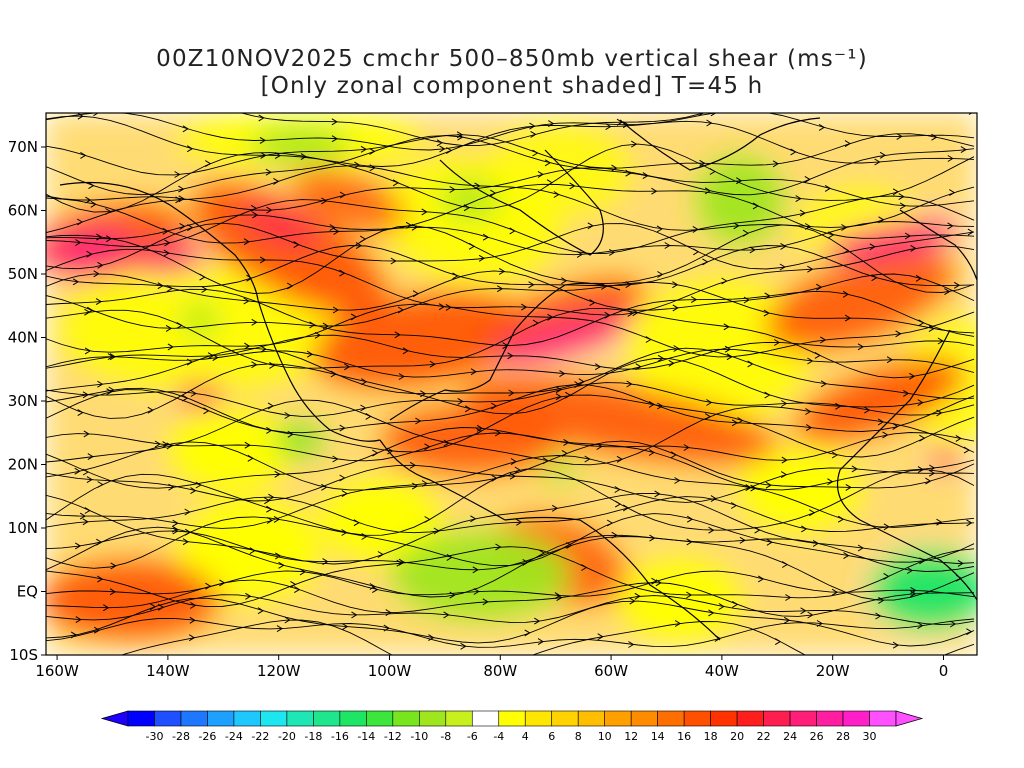 The height and width of the screenshot is (768, 1024). What do you see at coordinates (114, 718) in the screenshot?
I see `colorbar-arrow-left` at bounding box center [114, 718].